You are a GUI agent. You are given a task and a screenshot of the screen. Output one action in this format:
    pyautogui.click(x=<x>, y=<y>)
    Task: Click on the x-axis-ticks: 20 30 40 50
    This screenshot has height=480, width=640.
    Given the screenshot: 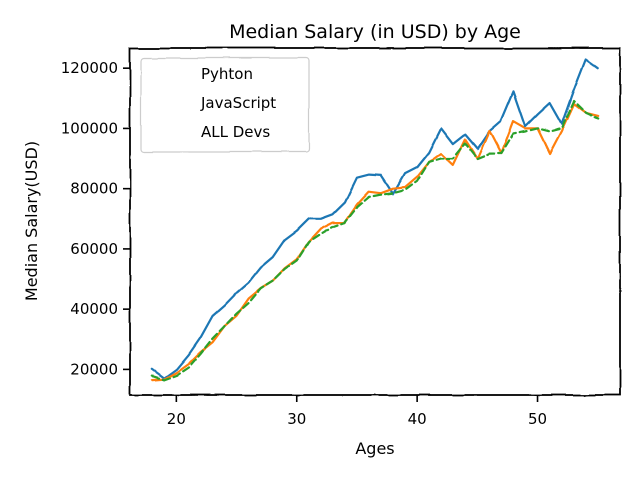 What is the action you would take?
    pyautogui.click(x=357, y=411)
    